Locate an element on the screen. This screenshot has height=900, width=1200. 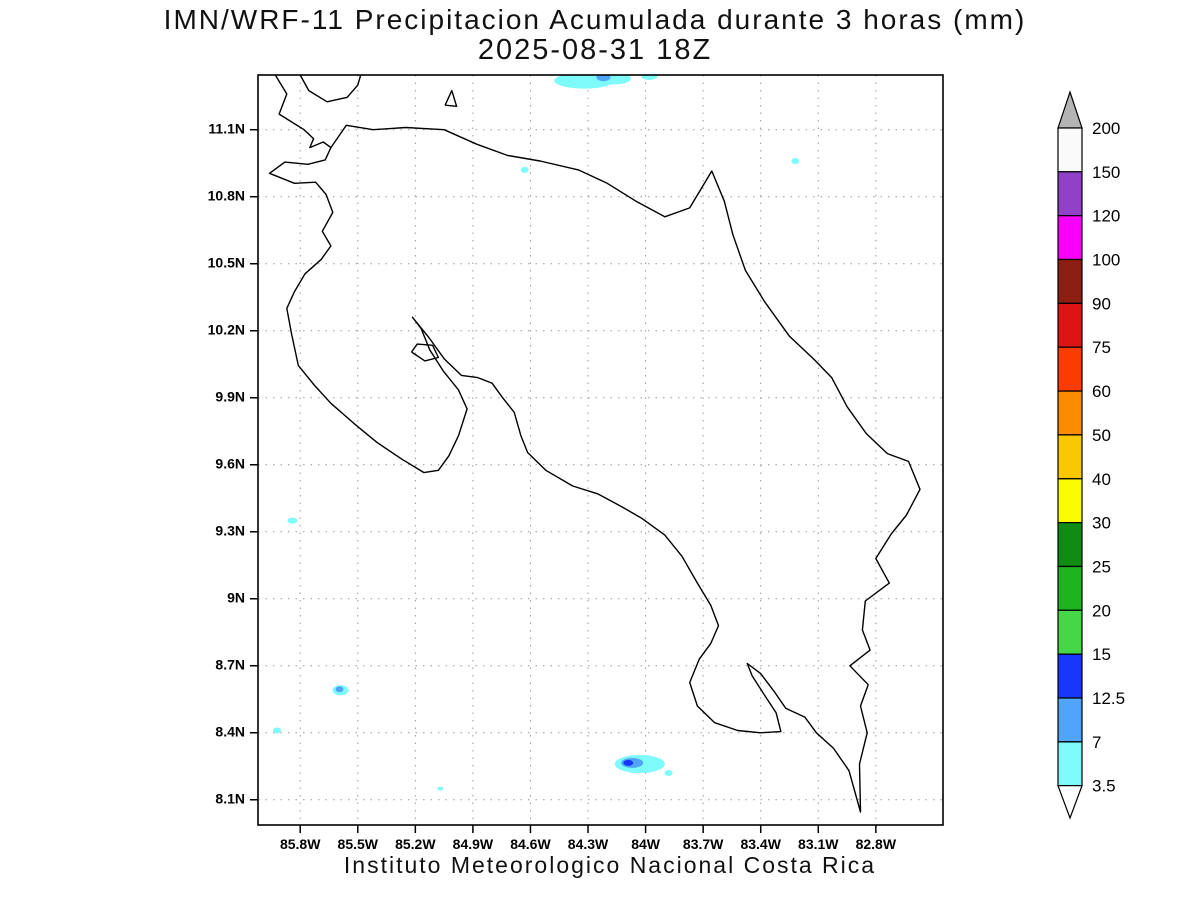
colorbar-over-arrow is located at coordinates (1070, 109).